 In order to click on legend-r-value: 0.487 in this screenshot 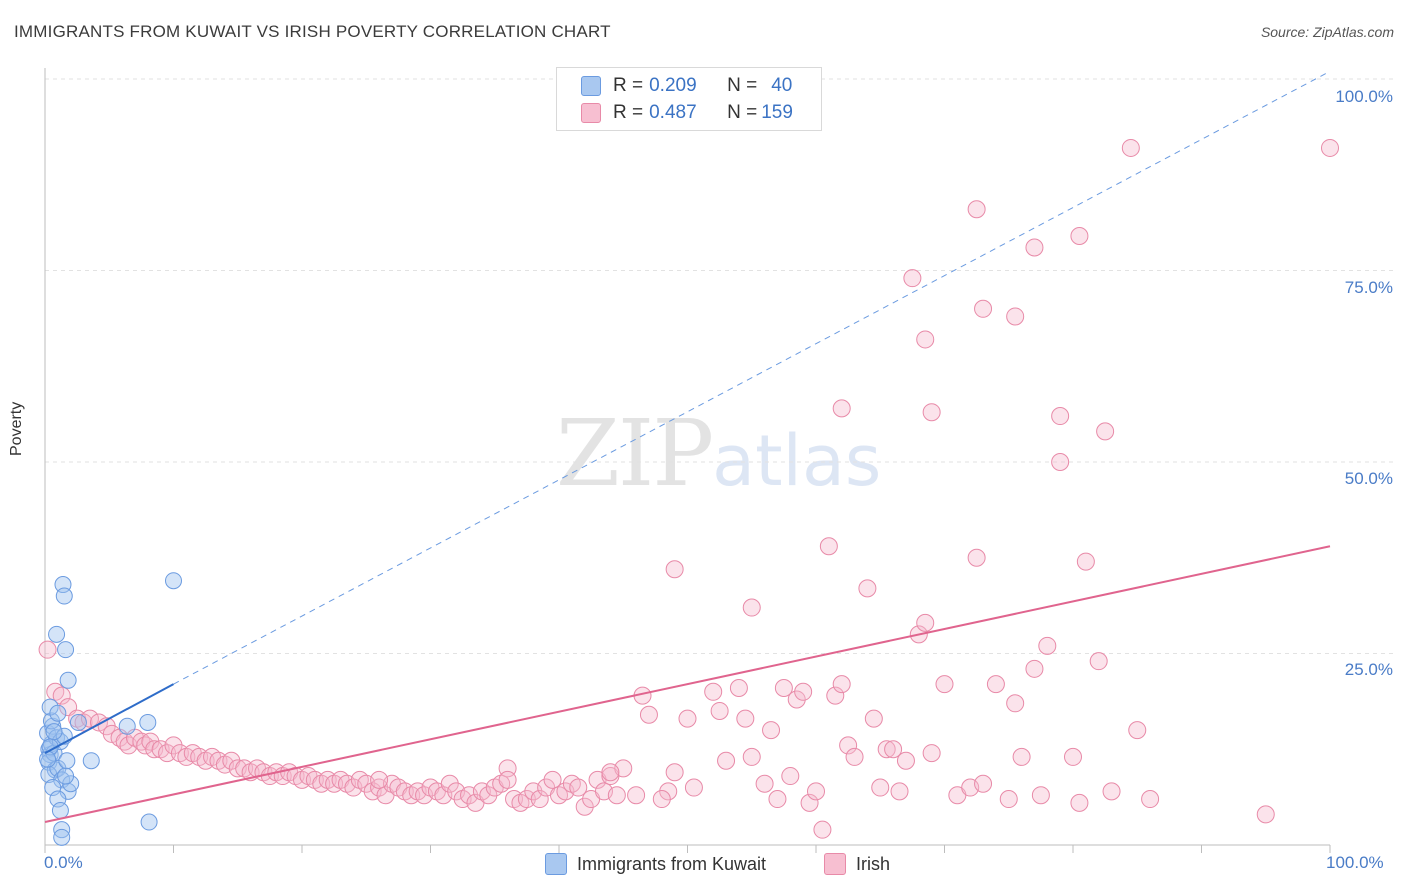, I will do `click(673, 112)`.